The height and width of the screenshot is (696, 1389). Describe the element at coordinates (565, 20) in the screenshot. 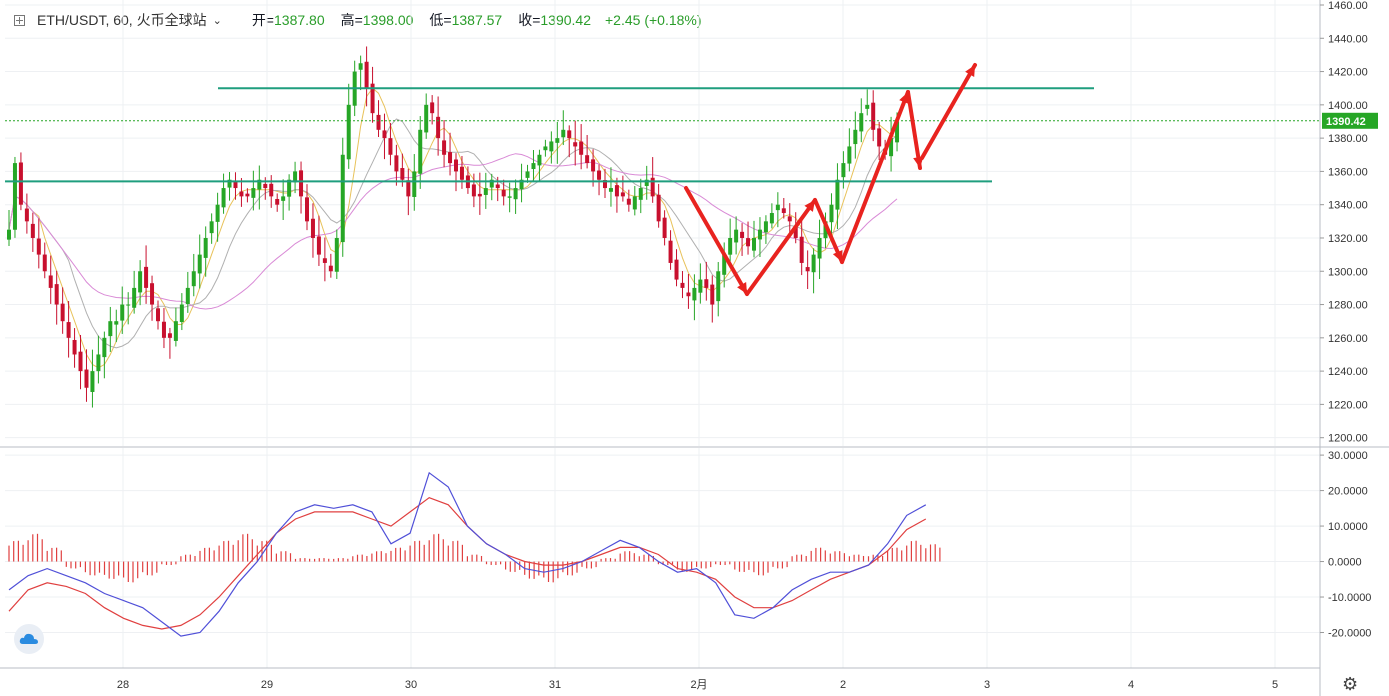

I see `close-value: 1390.42` at that location.